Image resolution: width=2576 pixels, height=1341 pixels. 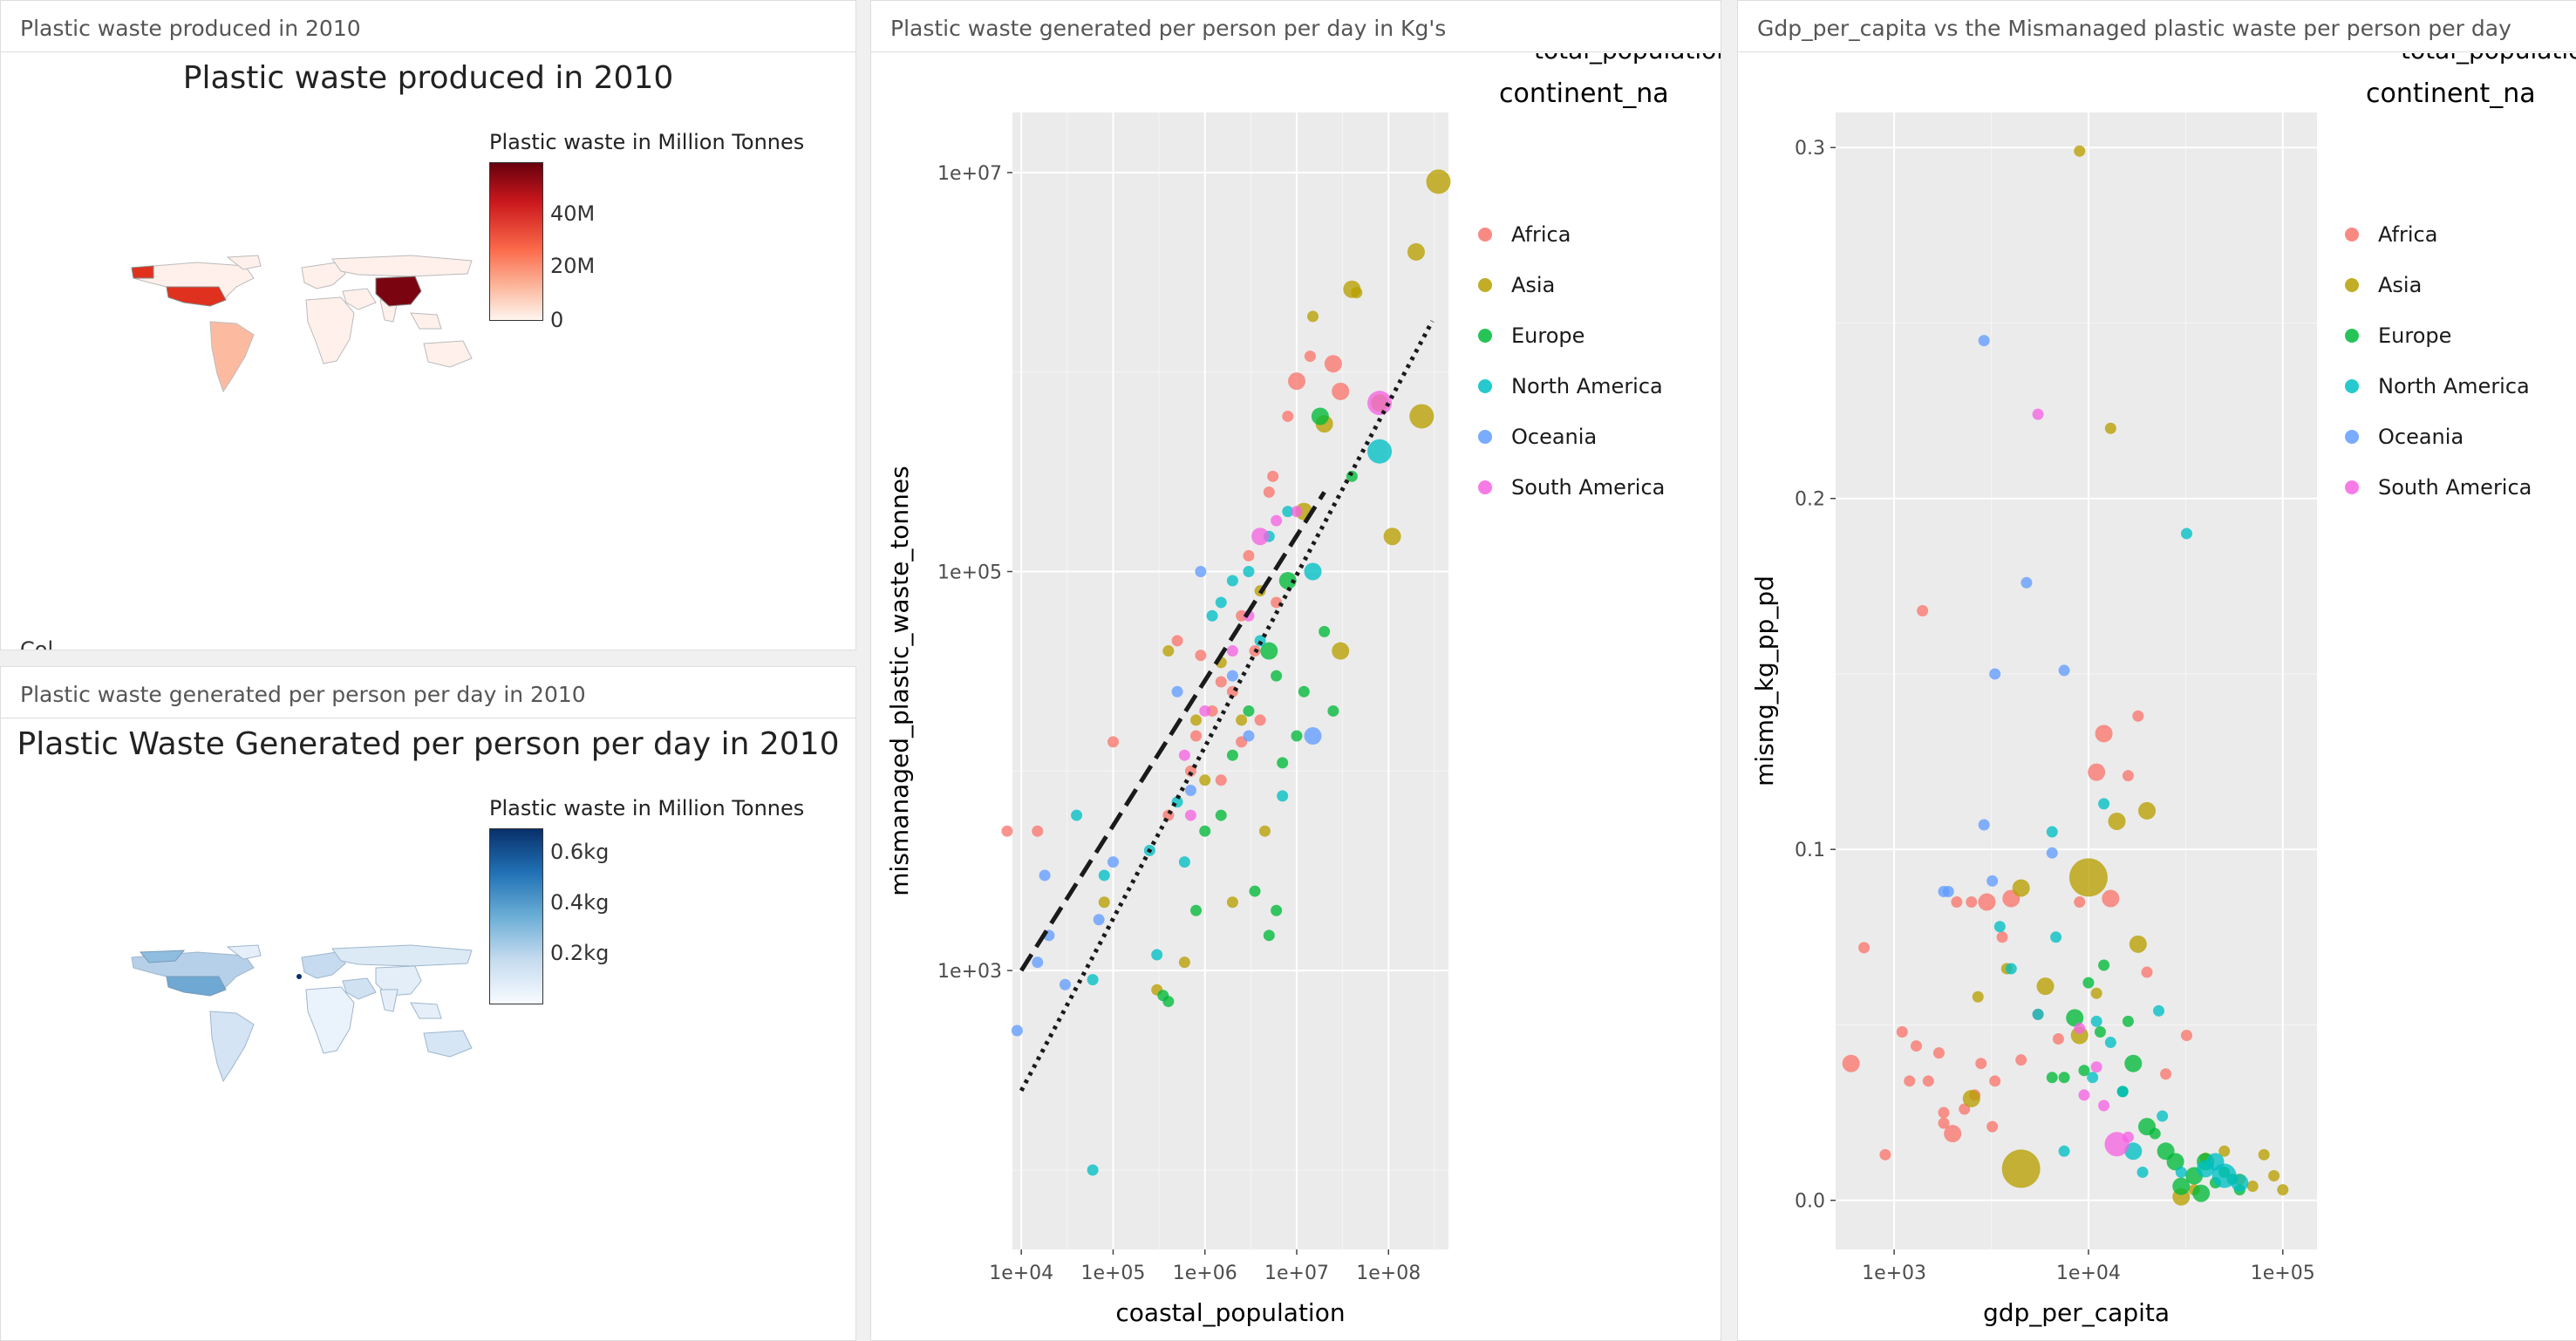 What do you see at coordinates (1764, 680) in the screenshot?
I see `y-axis-title: mismg_kg_pp_pd` at bounding box center [1764, 680].